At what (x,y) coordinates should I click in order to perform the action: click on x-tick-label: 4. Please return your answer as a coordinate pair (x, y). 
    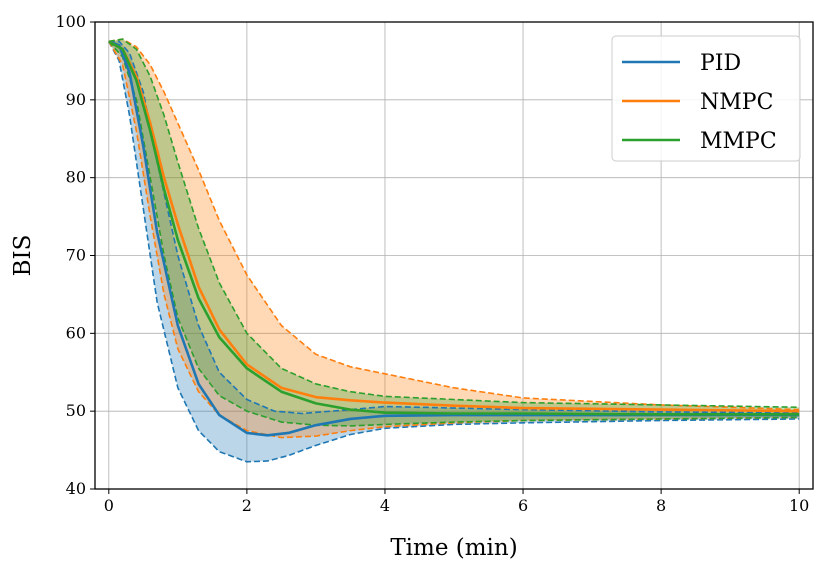
    Looking at the image, I should click on (385, 505).